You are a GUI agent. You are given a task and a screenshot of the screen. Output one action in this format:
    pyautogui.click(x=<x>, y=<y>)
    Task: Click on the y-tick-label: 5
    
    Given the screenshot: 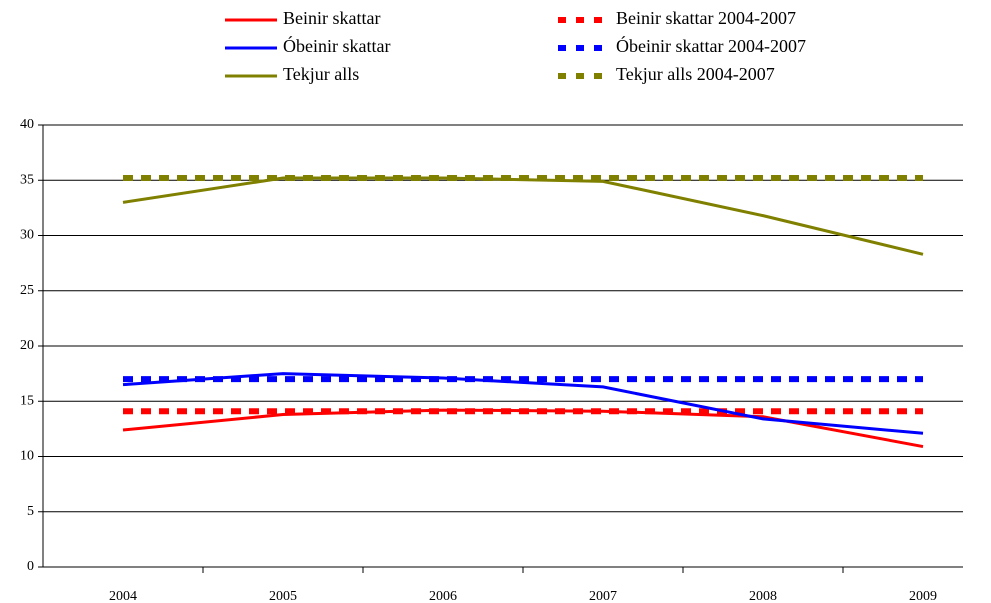 What is the action you would take?
    pyautogui.click(x=30, y=511)
    